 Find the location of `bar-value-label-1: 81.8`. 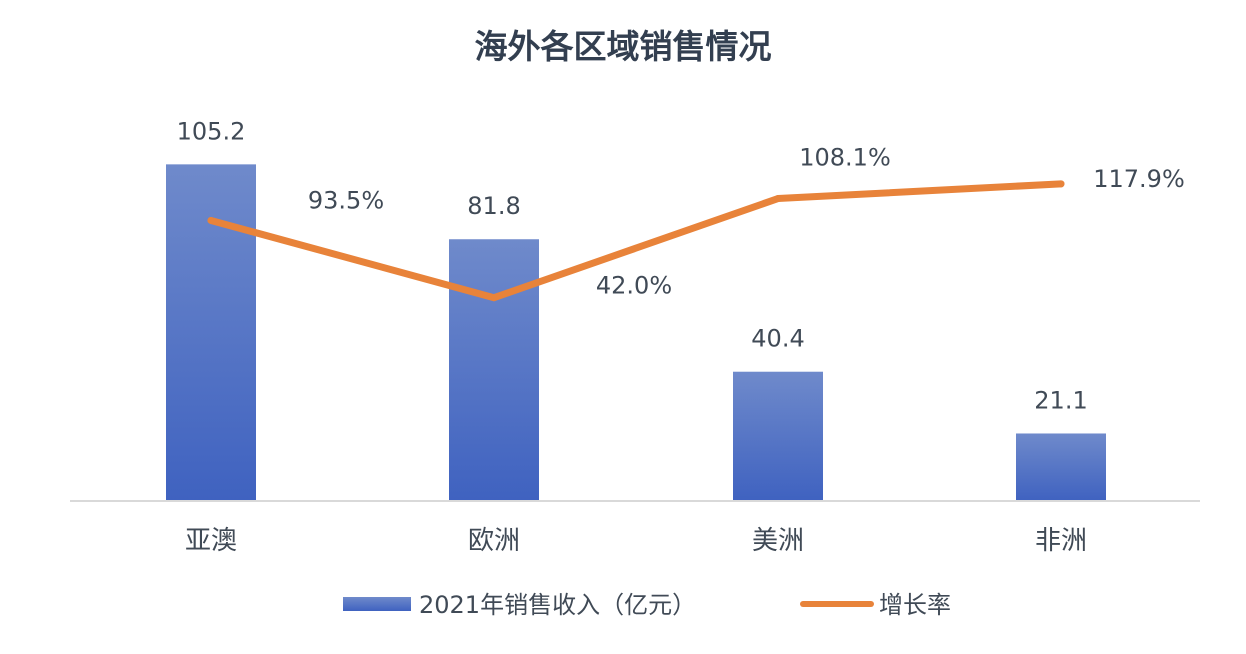

bar-value-label-1: 81.8 is located at coordinates (493, 206).